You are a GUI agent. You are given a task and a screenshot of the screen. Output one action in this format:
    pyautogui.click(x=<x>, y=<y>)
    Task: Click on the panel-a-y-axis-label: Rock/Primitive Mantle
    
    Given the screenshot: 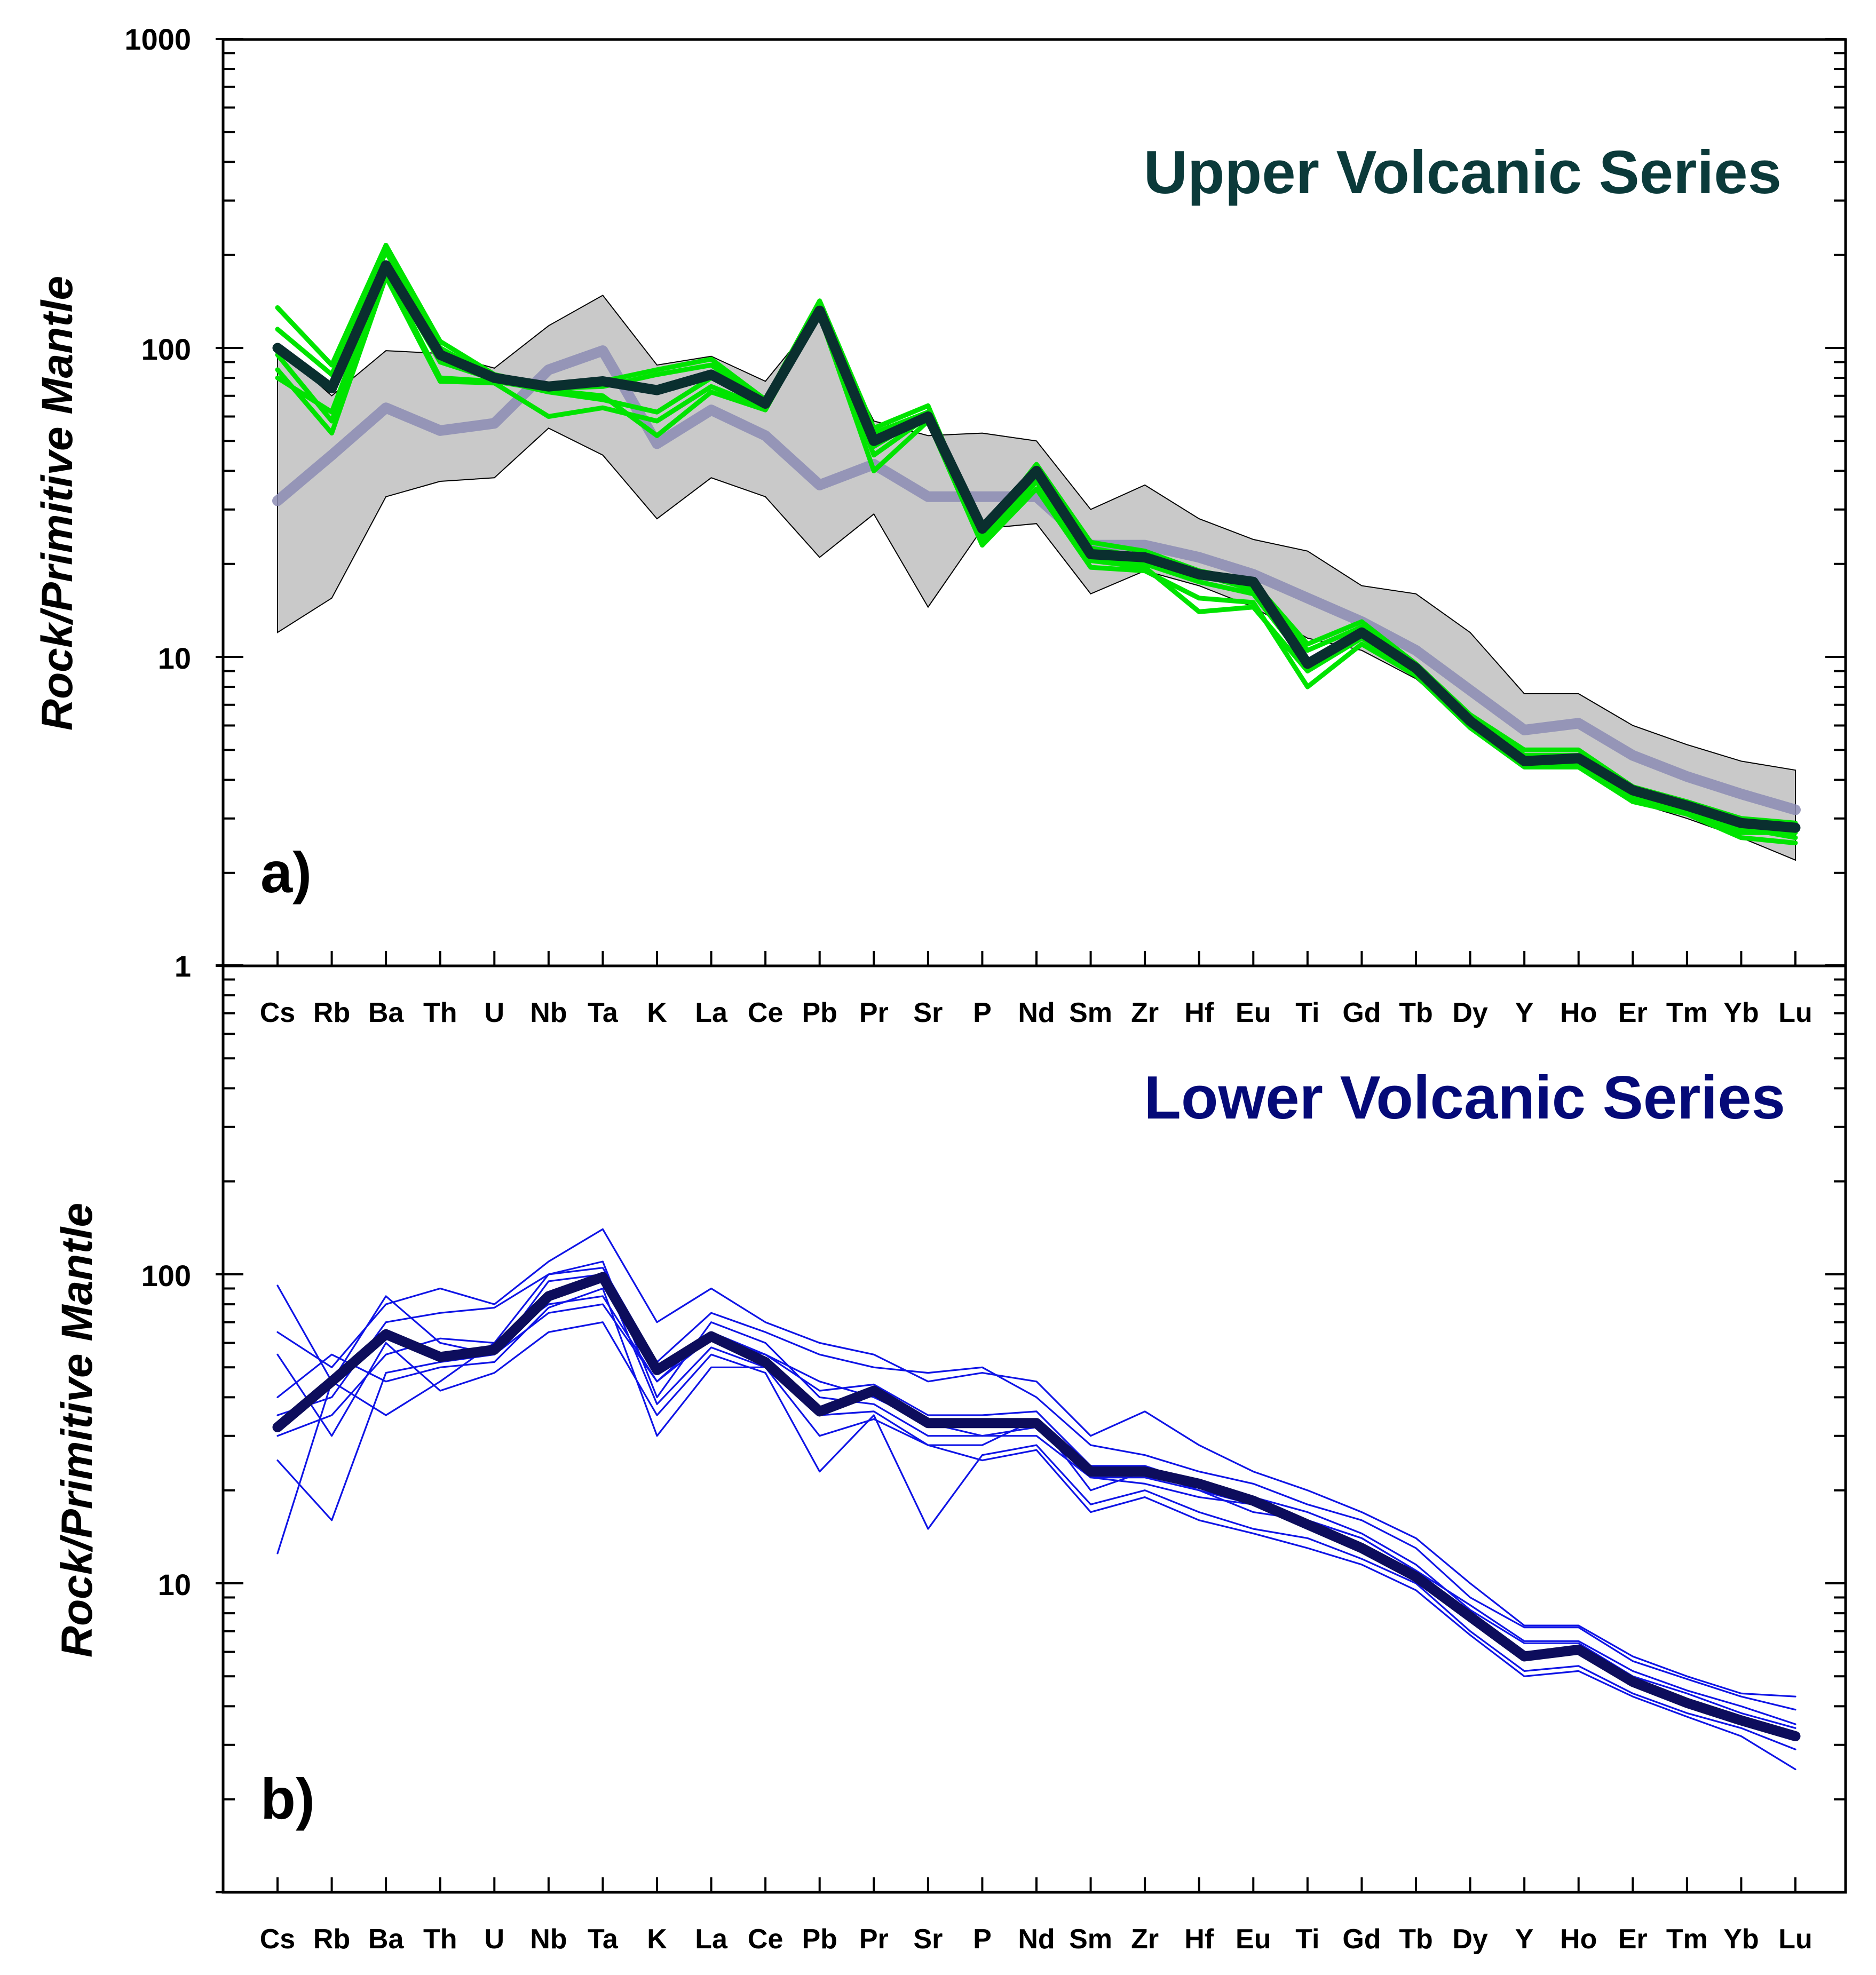 What is the action you would take?
    pyautogui.click(x=57, y=503)
    